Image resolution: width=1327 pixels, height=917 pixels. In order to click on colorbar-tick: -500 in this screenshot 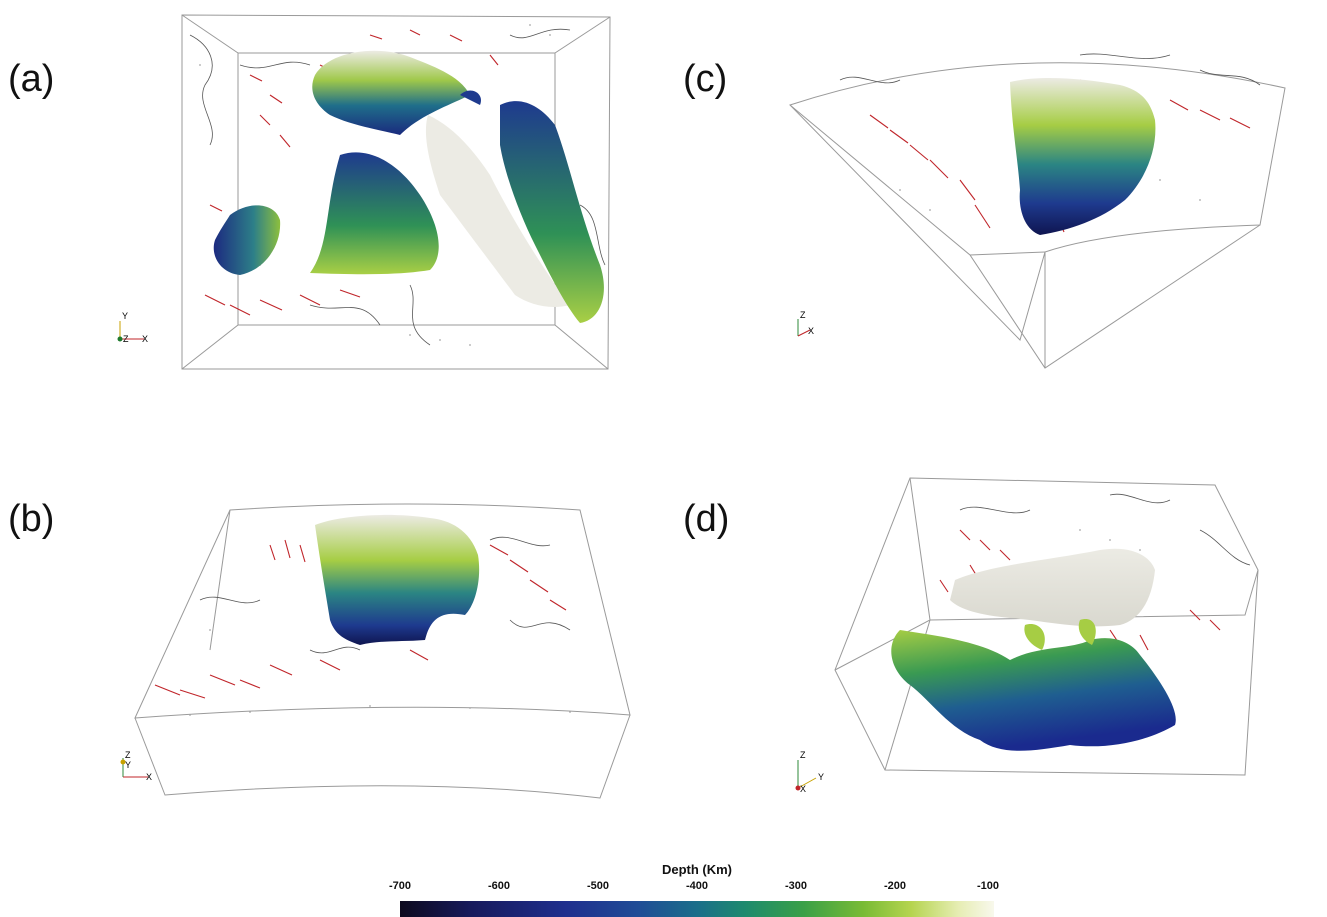, I will do `click(598, 886)`.